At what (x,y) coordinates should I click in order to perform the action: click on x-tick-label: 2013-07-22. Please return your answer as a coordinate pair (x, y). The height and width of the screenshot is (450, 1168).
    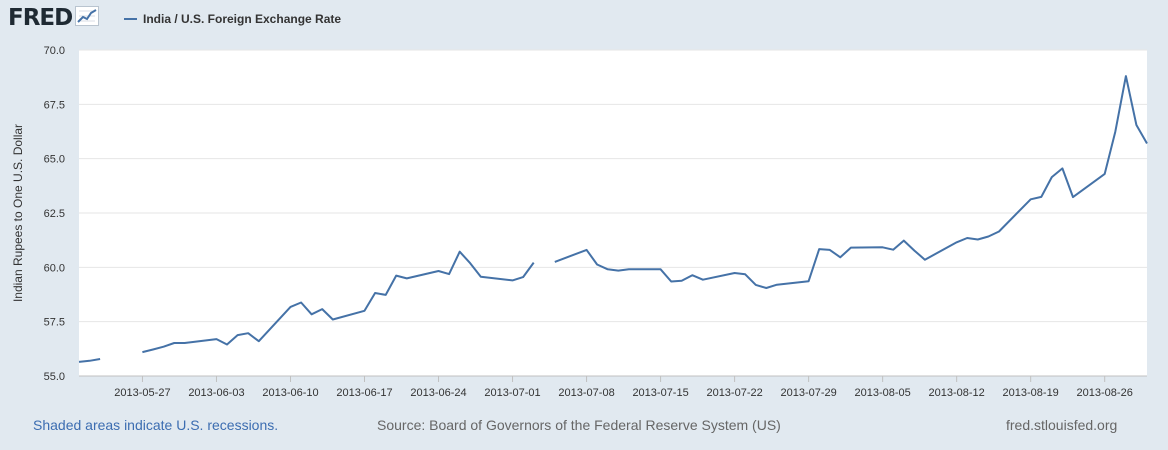
    Looking at the image, I should click on (734, 393).